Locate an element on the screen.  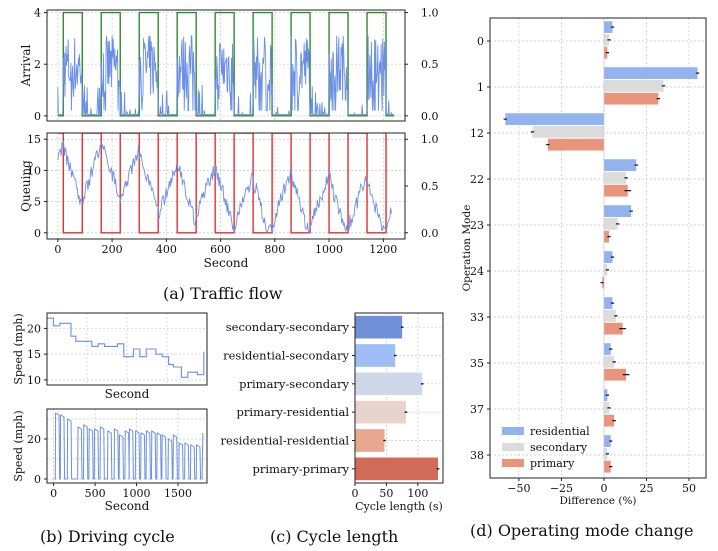
mode-category-label: 33 is located at coordinates (477, 317).